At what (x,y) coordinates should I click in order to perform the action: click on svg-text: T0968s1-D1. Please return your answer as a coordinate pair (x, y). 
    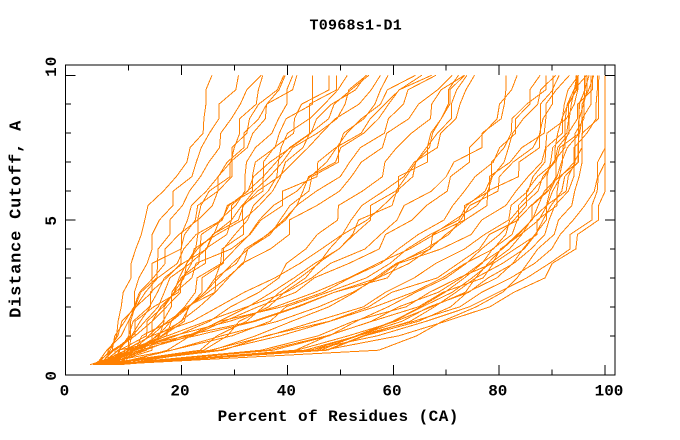
    Looking at the image, I should click on (356, 26).